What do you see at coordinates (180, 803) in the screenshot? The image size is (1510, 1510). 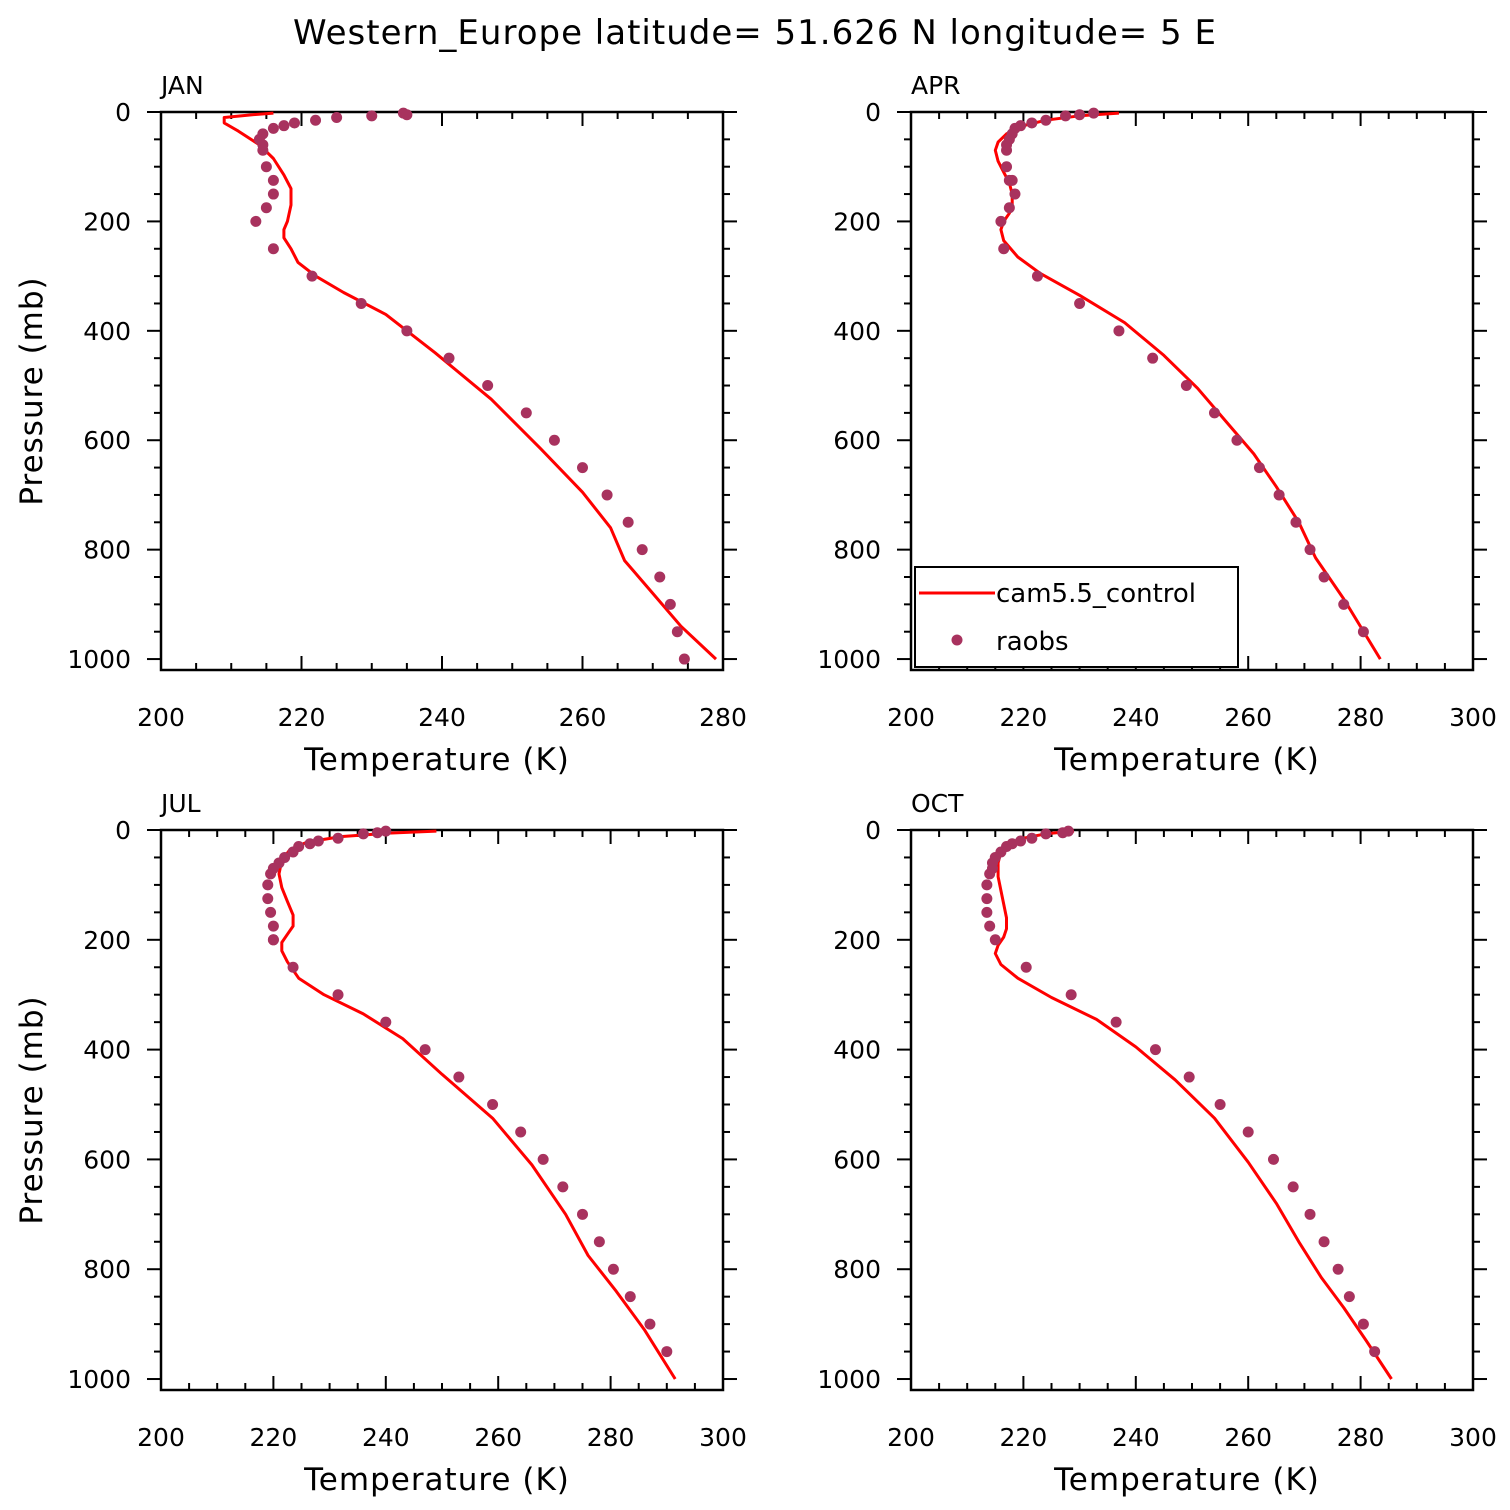 I see `panel-label-jul: JUL` at bounding box center [180, 803].